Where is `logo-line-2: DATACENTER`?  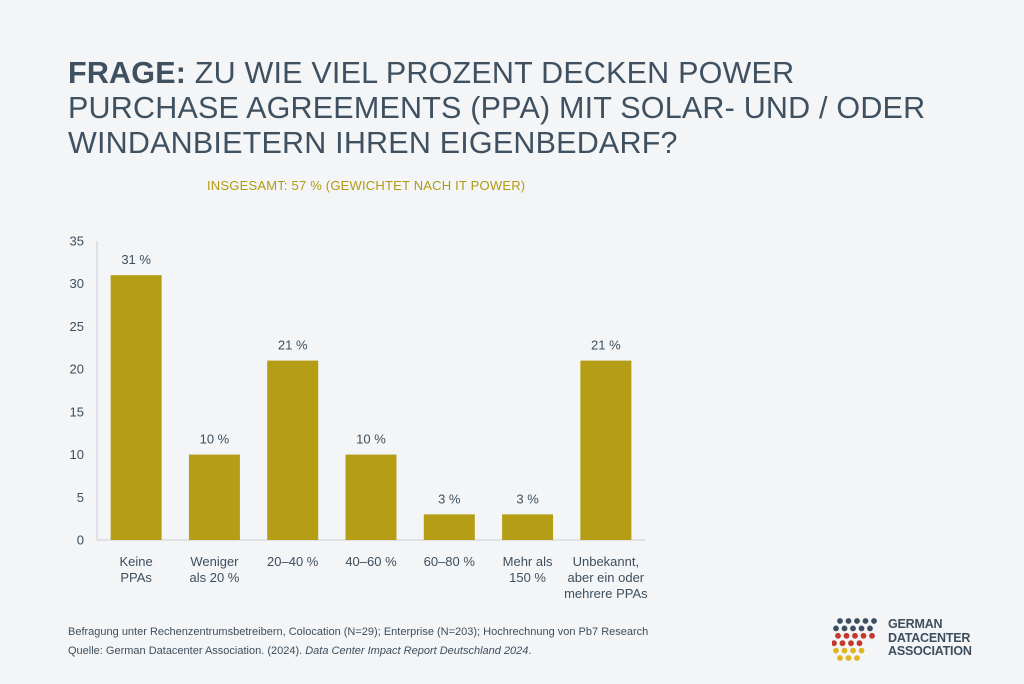 logo-line-2: DATACENTER is located at coordinates (929, 637).